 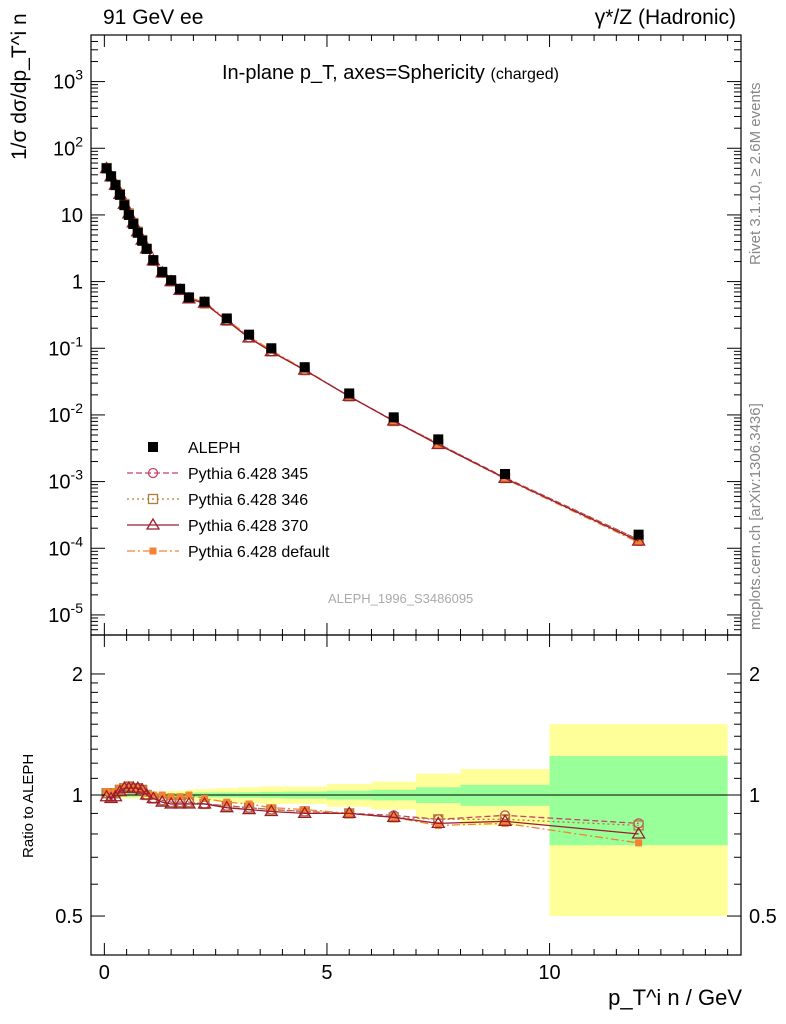 What do you see at coordinates (549, 973) in the screenshot?
I see `x-tick-label: 10` at bounding box center [549, 973].